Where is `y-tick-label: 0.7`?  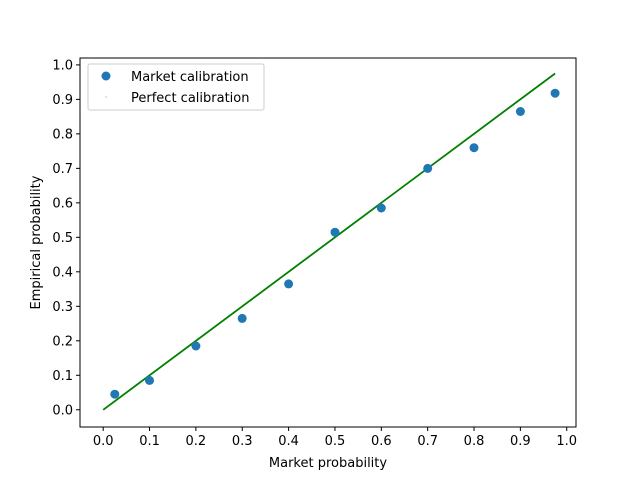 y-tick-label: 0.7 is located at coordinates (62, 169).